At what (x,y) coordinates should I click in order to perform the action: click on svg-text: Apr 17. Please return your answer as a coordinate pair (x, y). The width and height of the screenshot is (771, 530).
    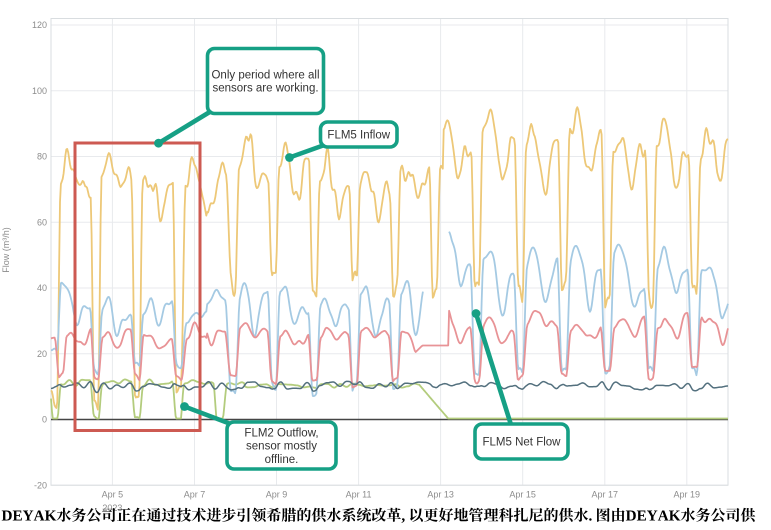
    Looking at the image, I should click on (605, 495).